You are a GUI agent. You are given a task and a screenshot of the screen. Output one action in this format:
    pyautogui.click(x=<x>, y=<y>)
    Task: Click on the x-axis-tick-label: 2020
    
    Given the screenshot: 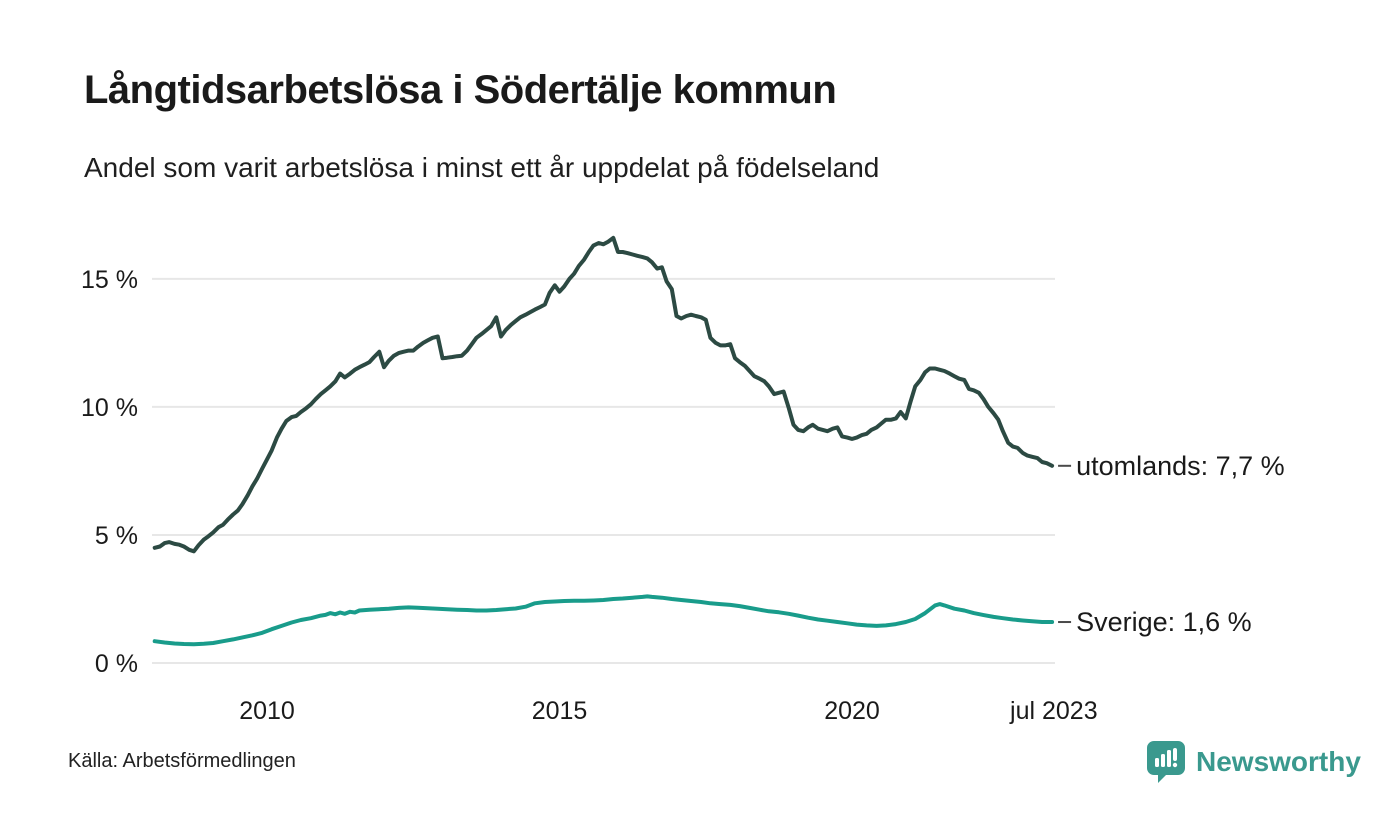 What is the action you would take?
    pyautogui.click(x=852, y=711)
    